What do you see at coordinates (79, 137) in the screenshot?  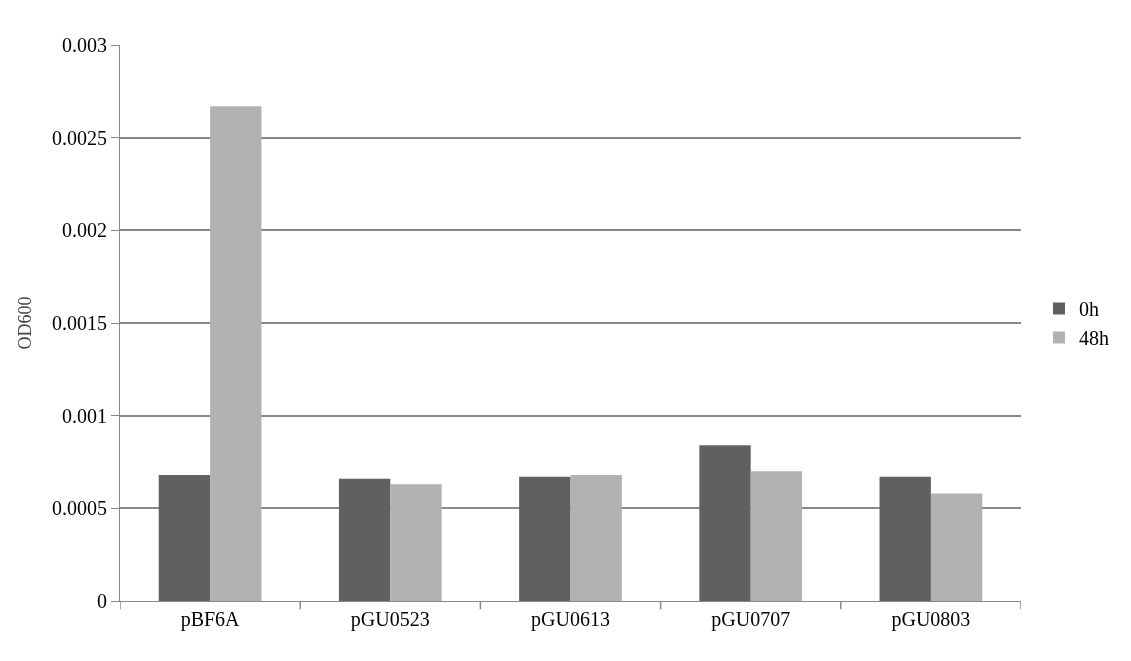 I see `y-tick-label: 0.0025` at bounding box center [79, 137].